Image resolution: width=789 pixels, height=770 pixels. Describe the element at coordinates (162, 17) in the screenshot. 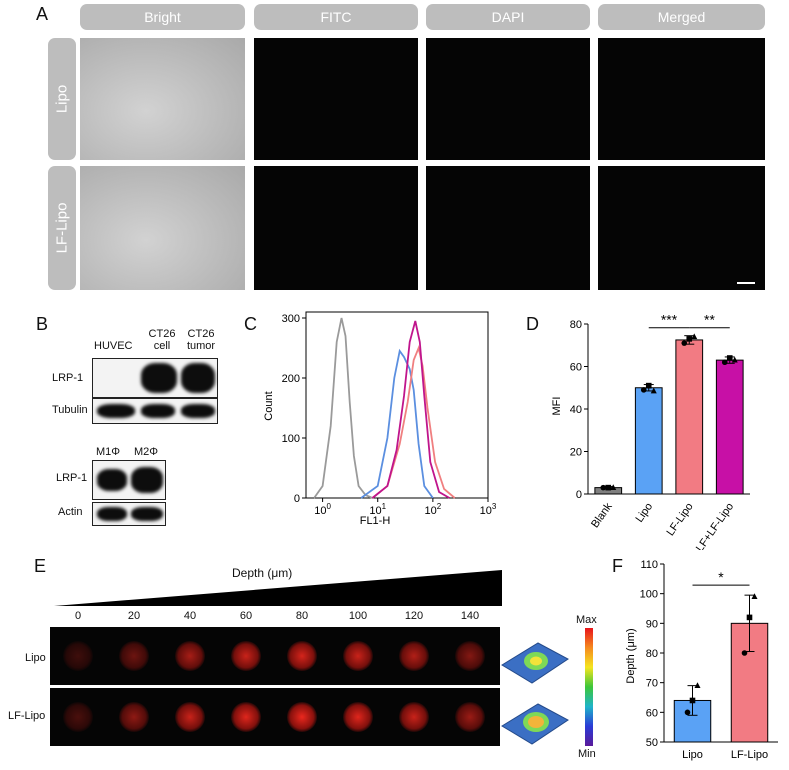

I see `col-header-bright: Bright` at that location.